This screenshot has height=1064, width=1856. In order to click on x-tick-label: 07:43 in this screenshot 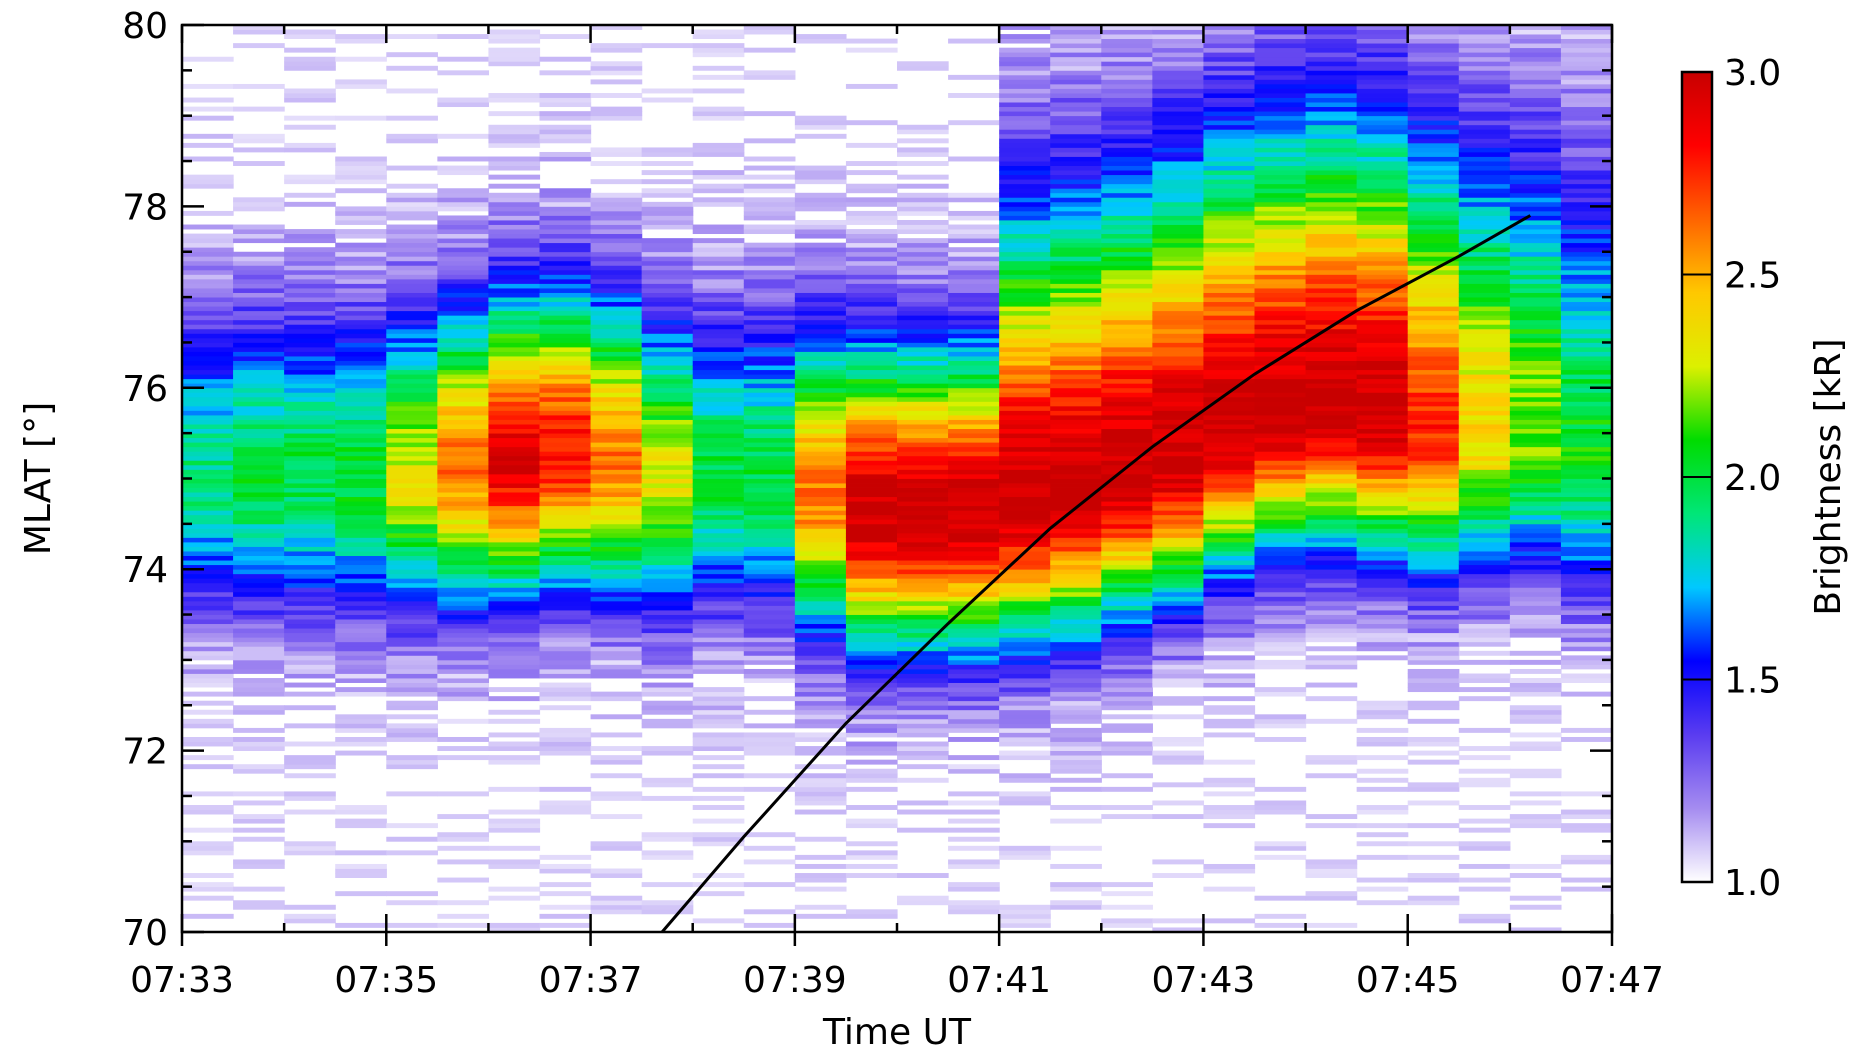, I will do `click(1204, 980)`.